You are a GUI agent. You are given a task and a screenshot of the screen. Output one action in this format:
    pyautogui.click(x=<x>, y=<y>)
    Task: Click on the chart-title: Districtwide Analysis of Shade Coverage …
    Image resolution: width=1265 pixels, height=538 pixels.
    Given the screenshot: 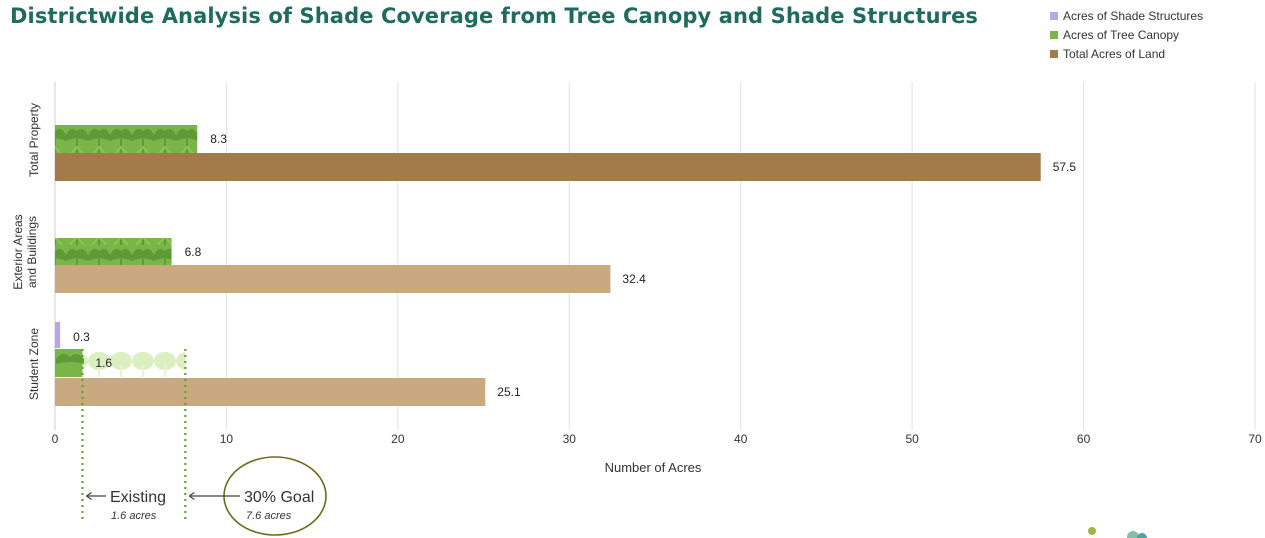 What is the action you would take?
    pyautogui.click(x=494, y=16)
    